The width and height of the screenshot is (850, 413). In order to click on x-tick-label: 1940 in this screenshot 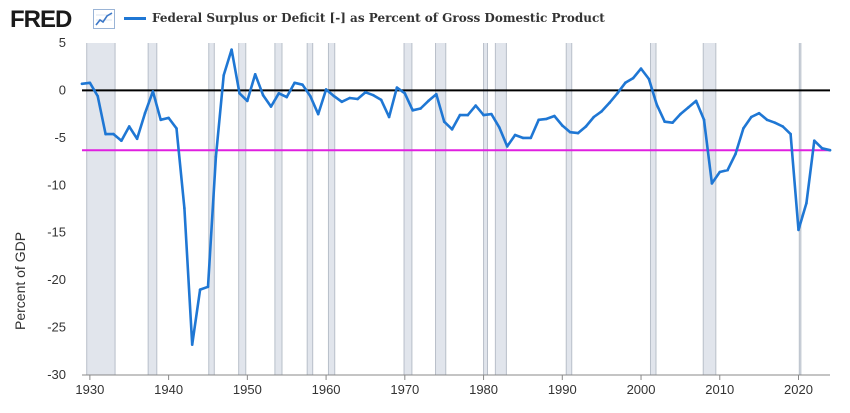, I will do `click(168, 389)`.